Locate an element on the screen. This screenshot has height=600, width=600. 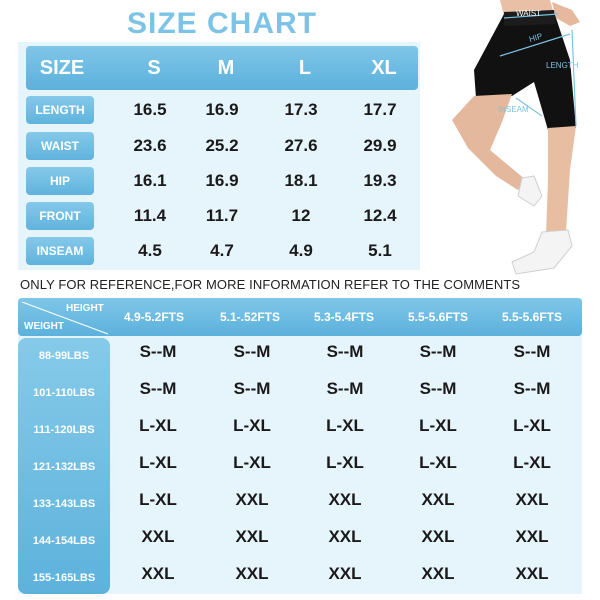
size-cell: 4.9 is located at coordinates (301, 250).